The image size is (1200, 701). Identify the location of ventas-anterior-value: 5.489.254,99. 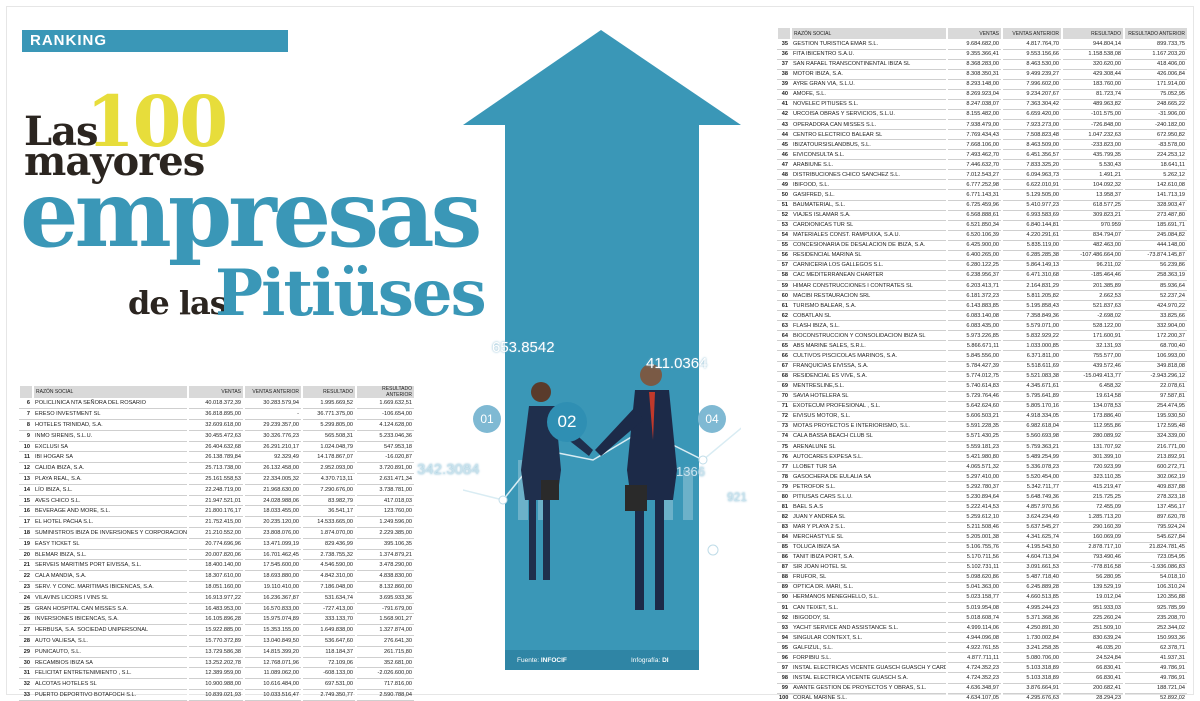
(1031, 457).